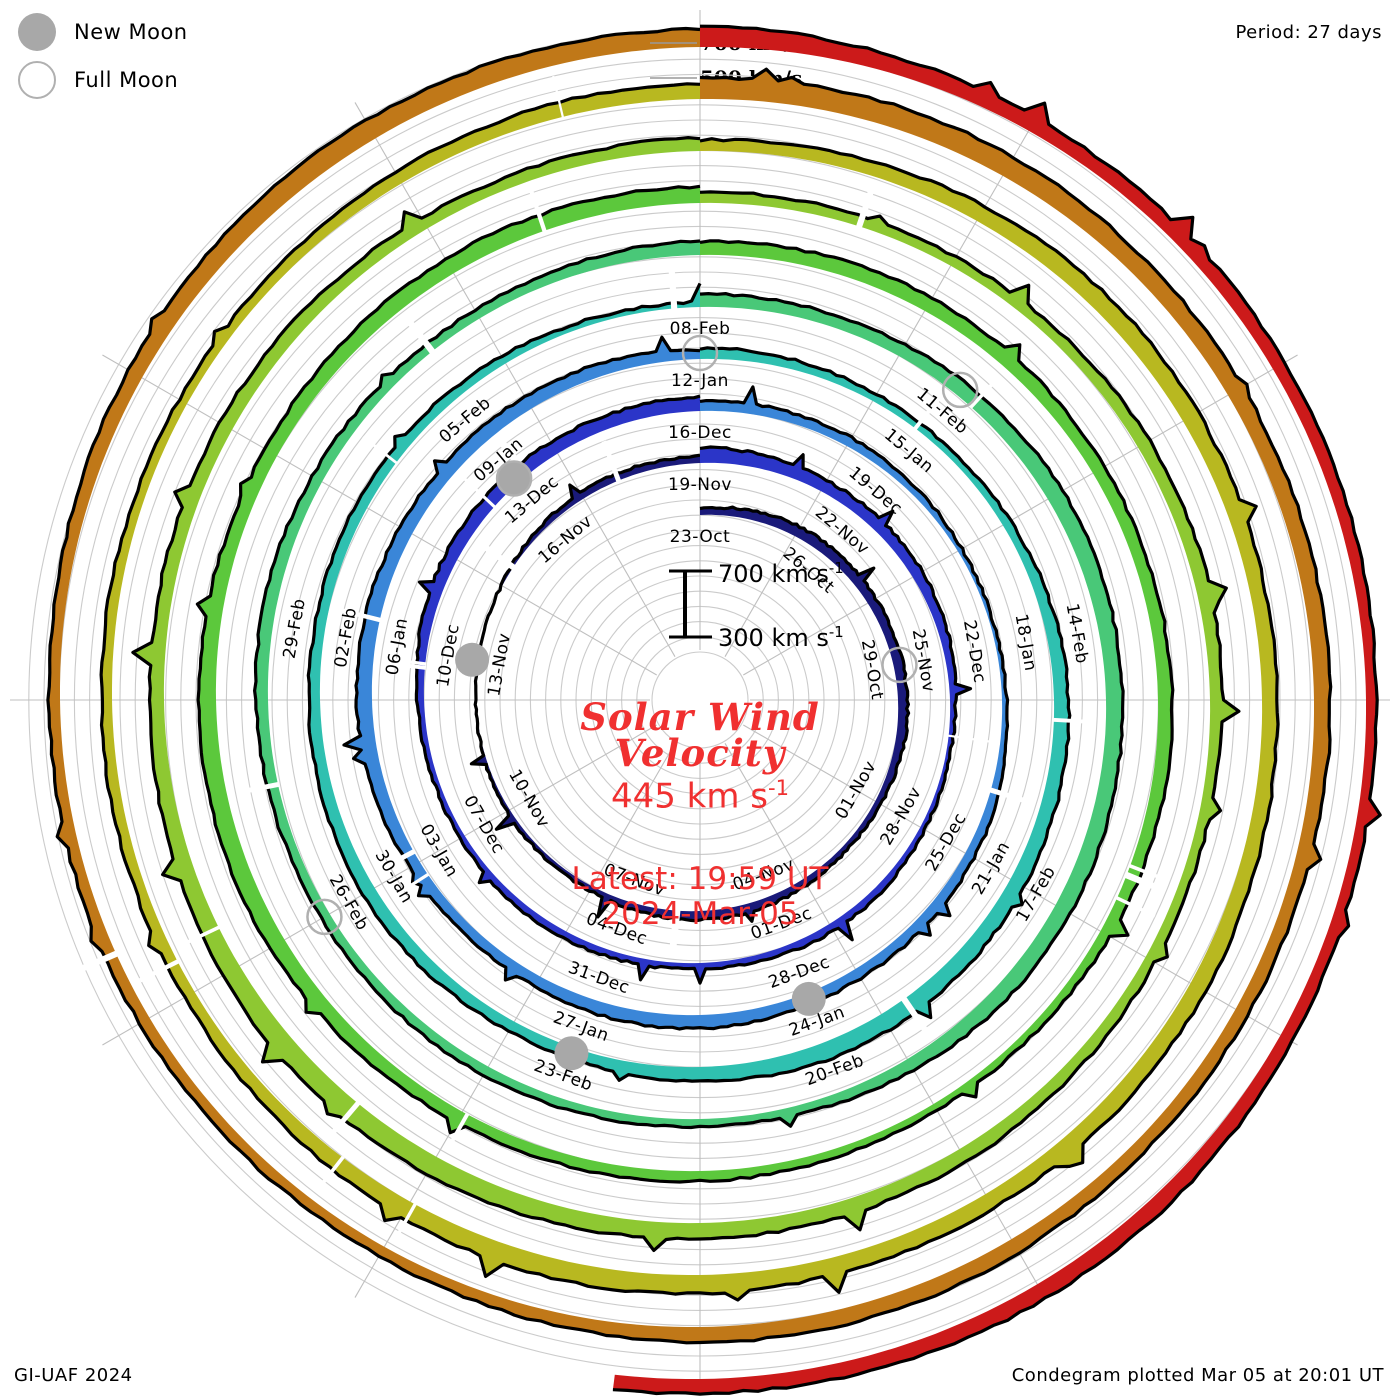 The image size is (1400, 1400). I want to click on spiral-date-label: 31-Dec, so click(598, 978).